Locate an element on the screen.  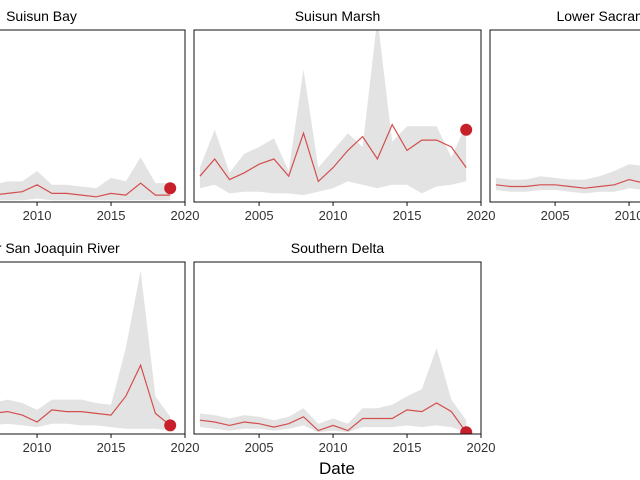
panel-title: Suisun Marsh is located at coordinates (338, 16).